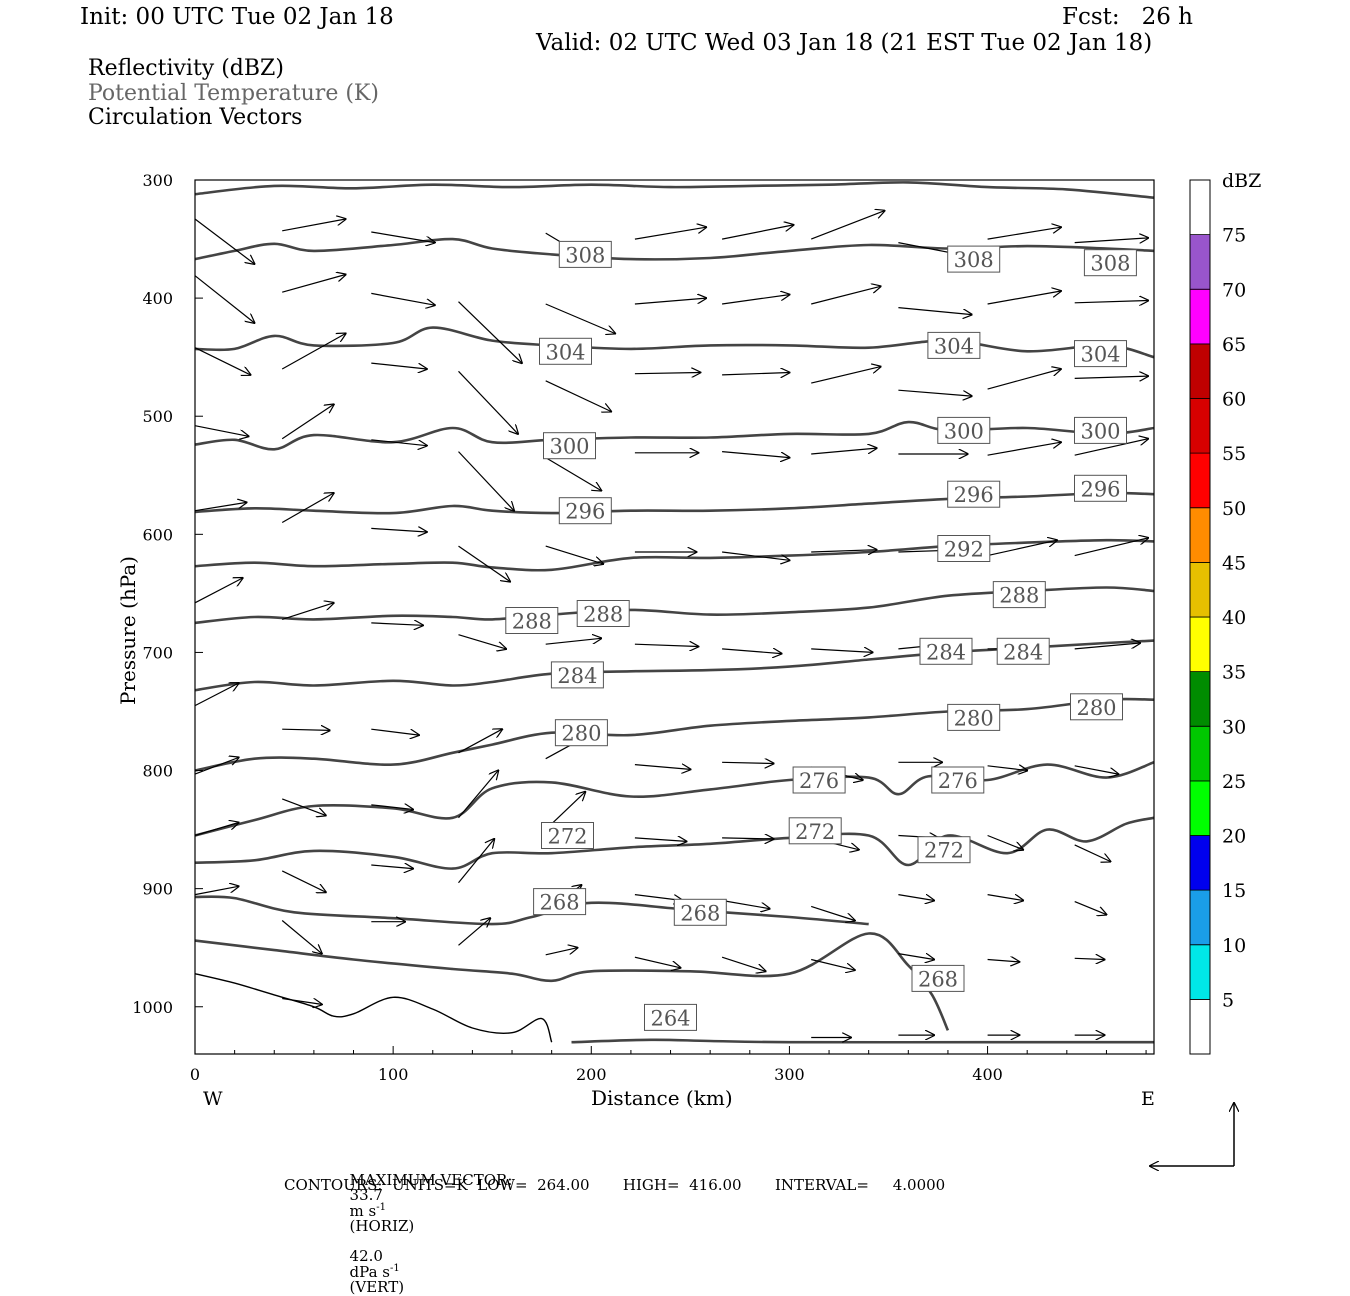 Image resolution: width=1350 pixels, height=1296 pixels. I want to click on y-tick-label: 300, so click(157, 180).